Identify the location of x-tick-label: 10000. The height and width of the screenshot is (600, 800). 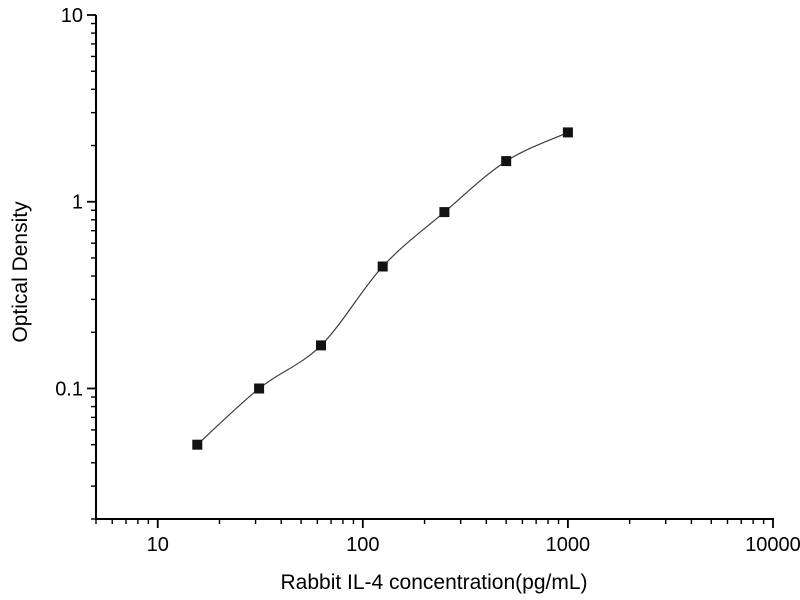
(772, 545).